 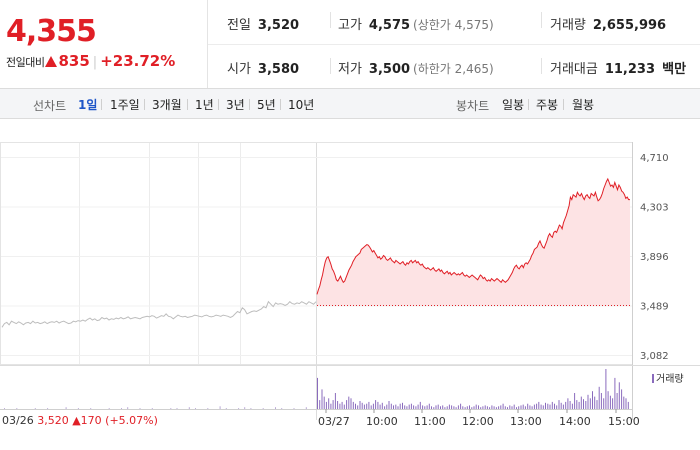 What do you see at coordinates (204, 105) in the screenshot?
I see `period-1y-tab: 1년` at bounding box center [204, 105].